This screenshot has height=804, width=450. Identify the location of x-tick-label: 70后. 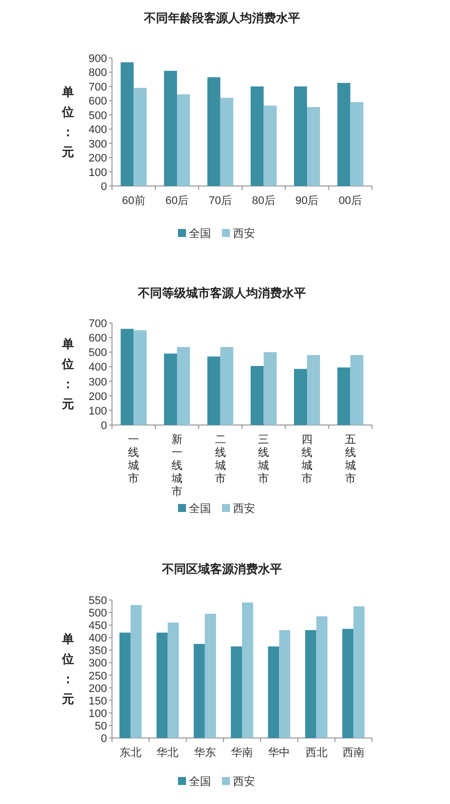
(220, 200).